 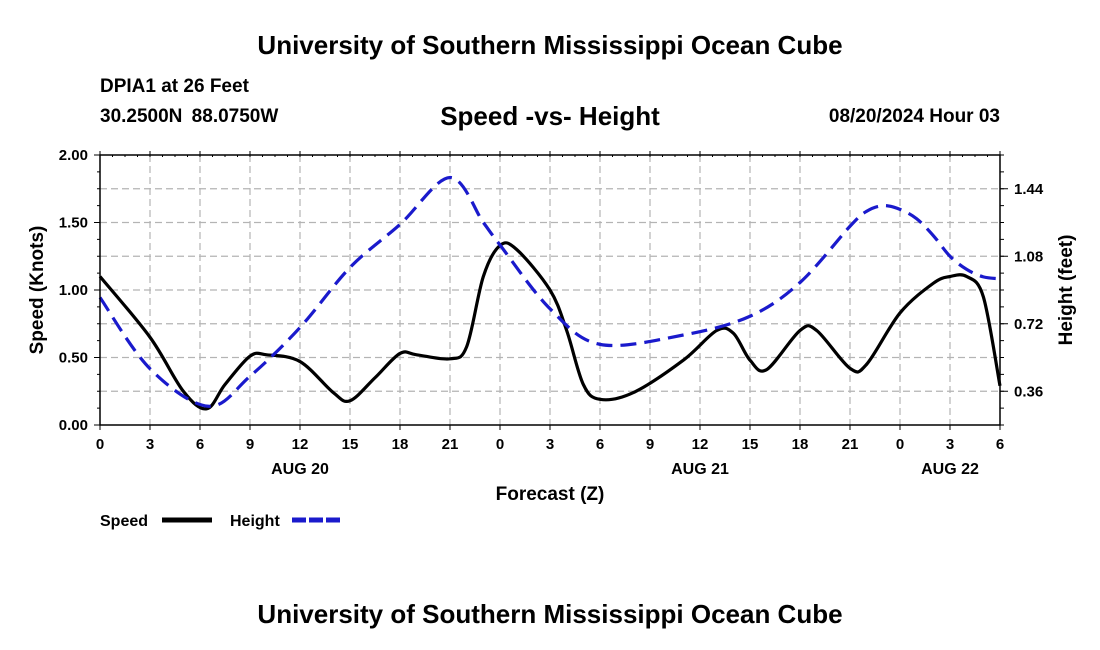 I want to click on chart-subtitle: Speed -vs- Height, so click(x=550, y=116).